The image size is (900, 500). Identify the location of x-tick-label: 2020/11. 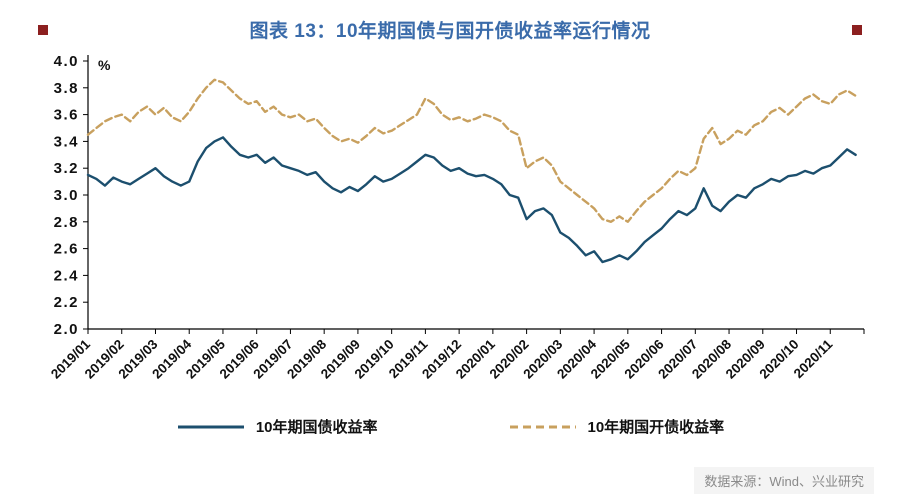
(813, 358).